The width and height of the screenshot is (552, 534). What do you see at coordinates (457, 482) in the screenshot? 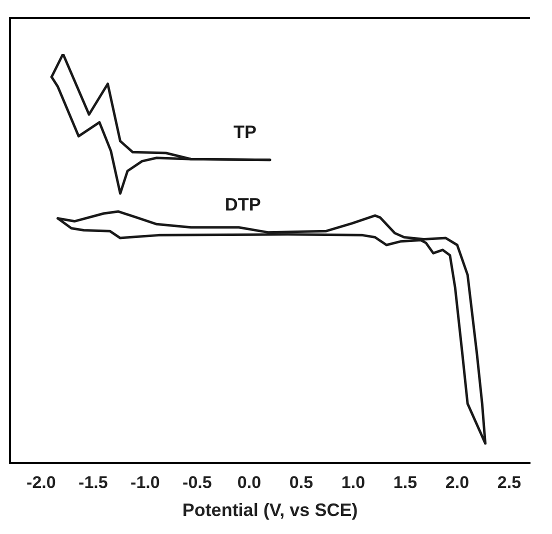
I see `x-tick-label: 2.0` at bounding box center [457, 482].